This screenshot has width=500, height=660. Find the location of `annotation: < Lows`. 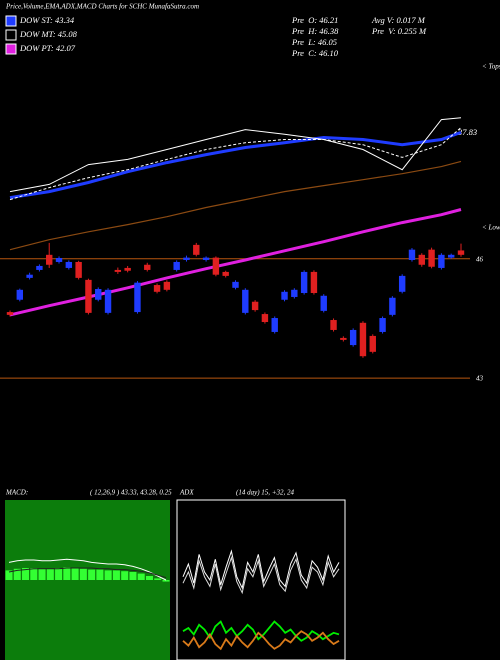

annotation: < Lows is located at coordinates (491, 228).